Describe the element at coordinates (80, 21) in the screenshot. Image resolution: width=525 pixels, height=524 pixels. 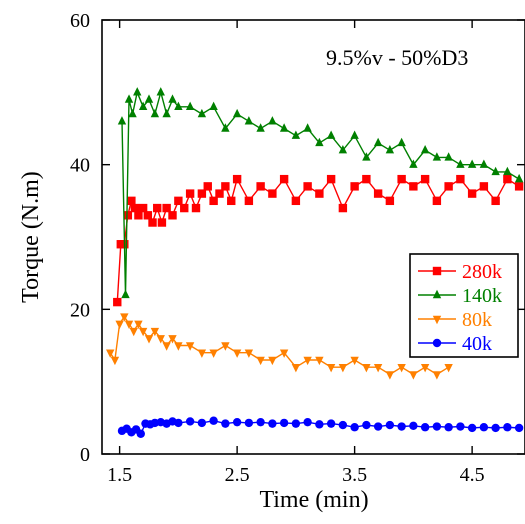
I see `y-tick-label: 60` at that location.